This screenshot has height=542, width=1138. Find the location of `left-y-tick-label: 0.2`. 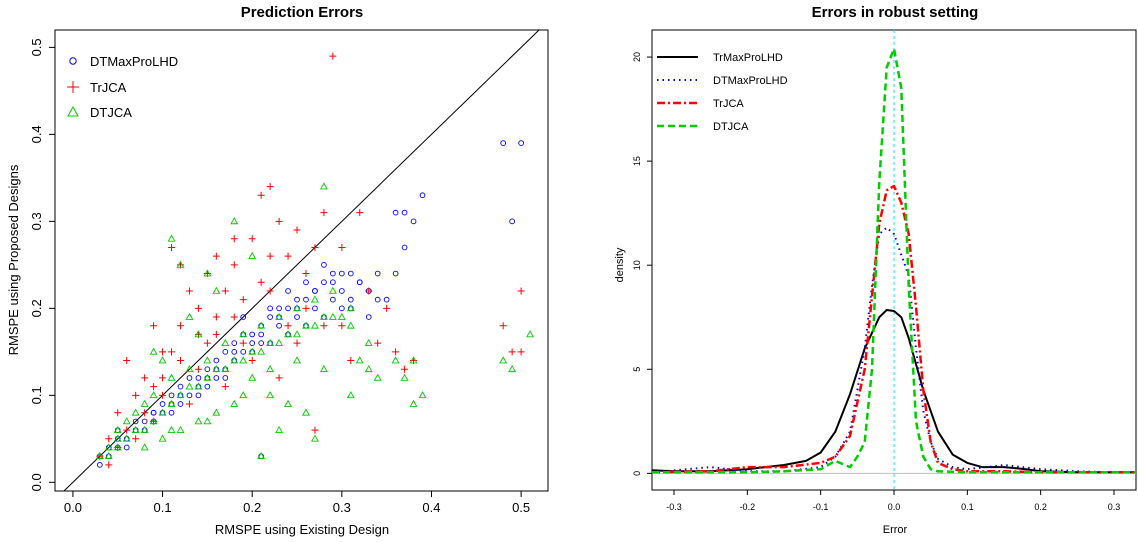

left-y-tick-label: 0.2 is located at coordinates (36, 308).